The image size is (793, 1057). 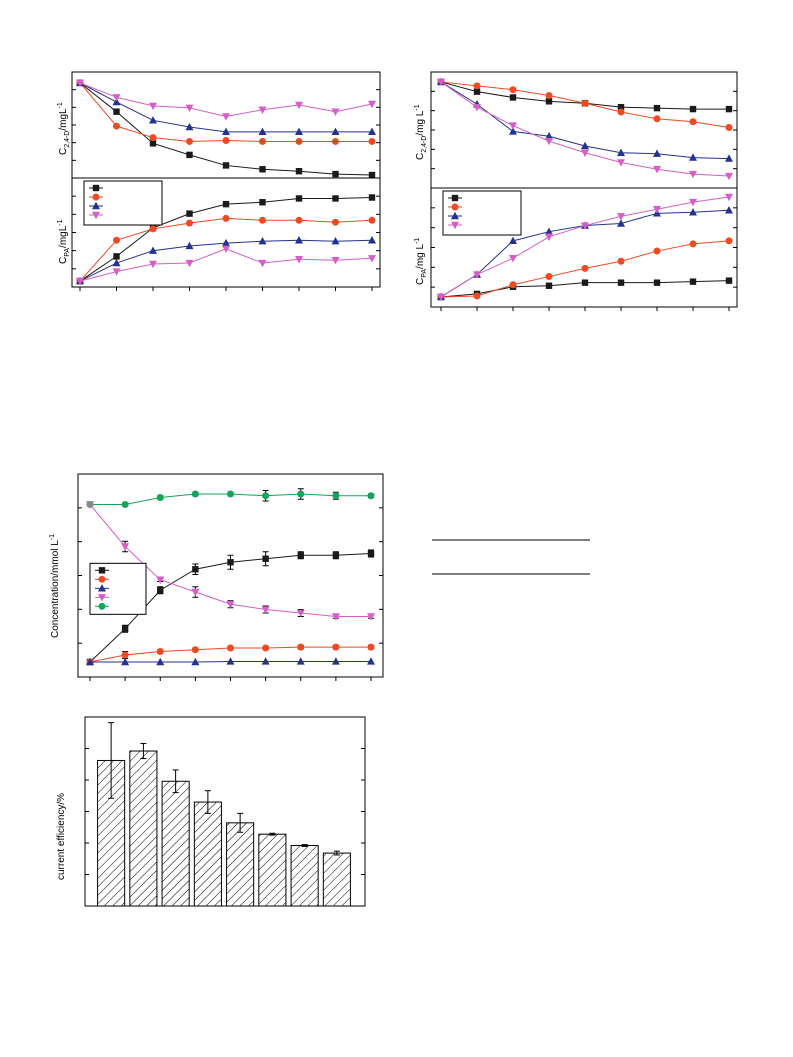 What do you see at coordinates (421, 132) in the screenshot?
I see `panel-2-top-ylabel: C2,4-D/mg L-1` at bounding box center [421, 132].